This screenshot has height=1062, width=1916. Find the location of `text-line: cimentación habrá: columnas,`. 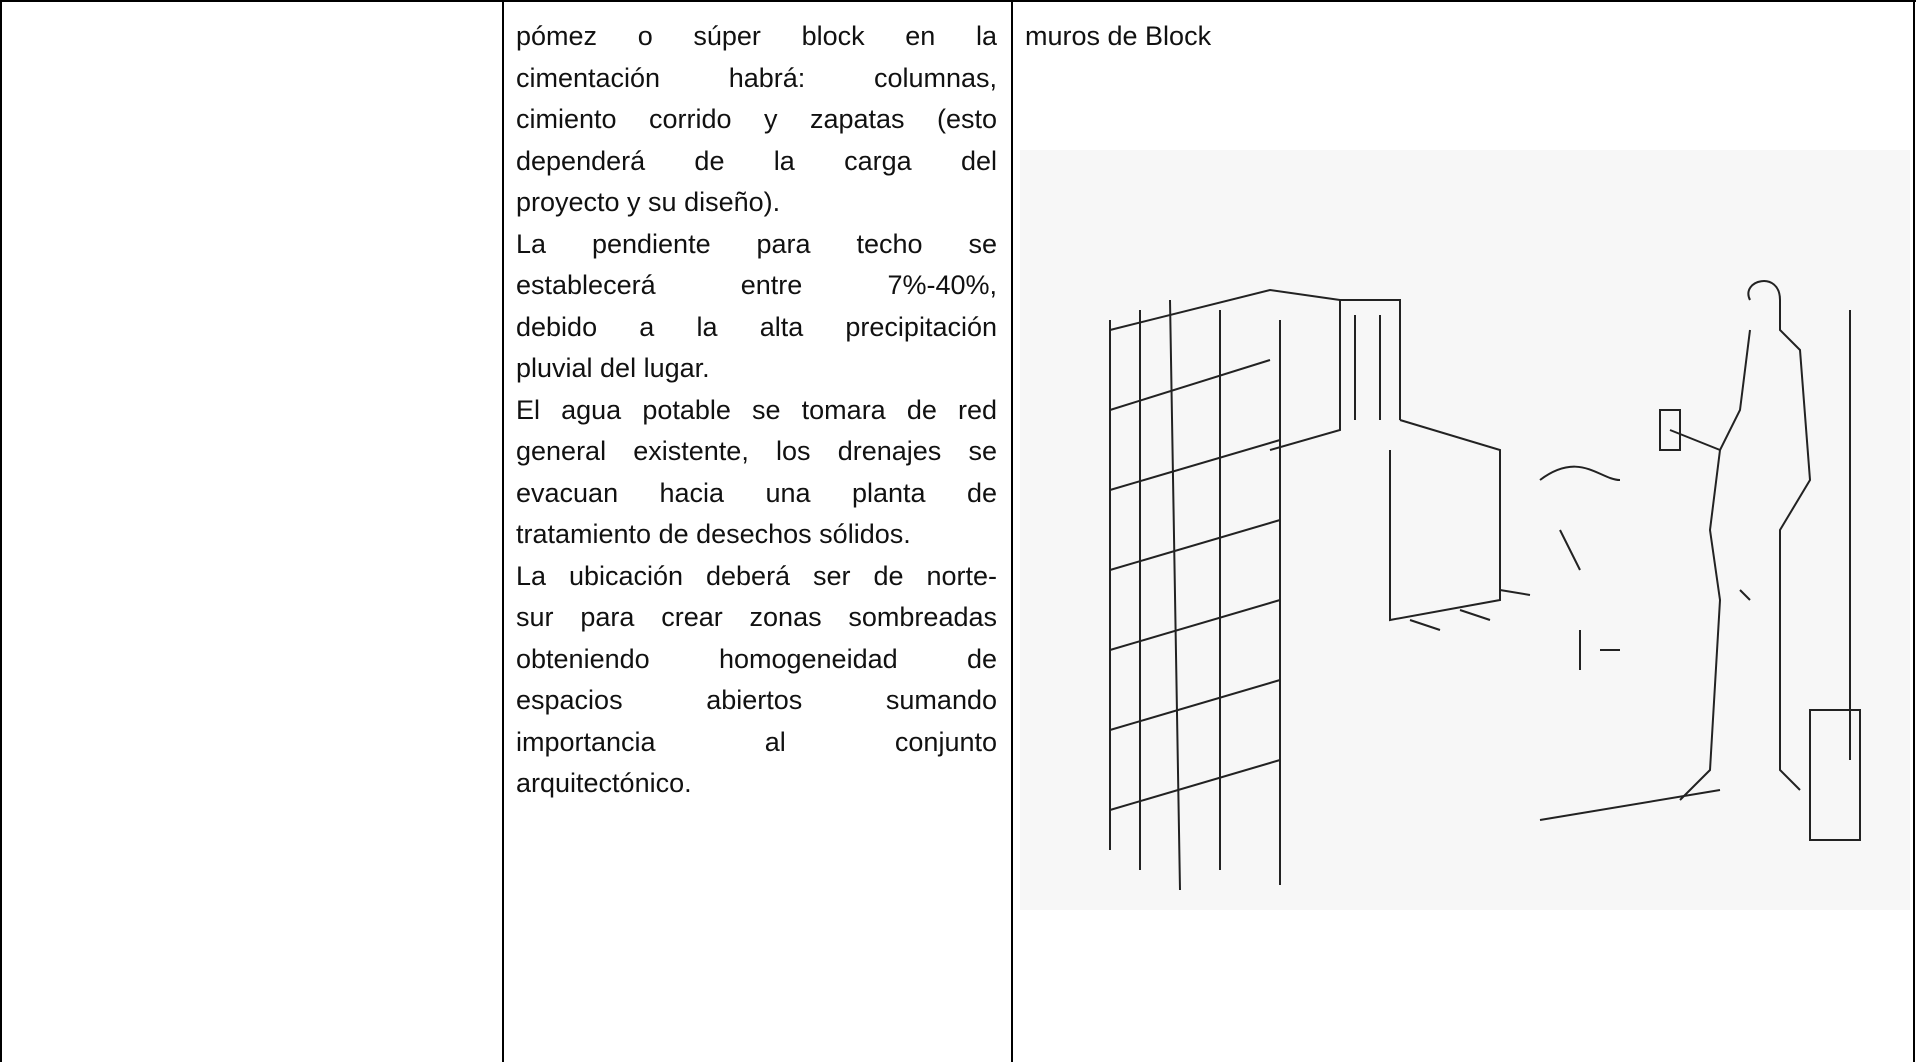

text-line: cimentación habrá: columnas, is located at coordinates (756, 77).